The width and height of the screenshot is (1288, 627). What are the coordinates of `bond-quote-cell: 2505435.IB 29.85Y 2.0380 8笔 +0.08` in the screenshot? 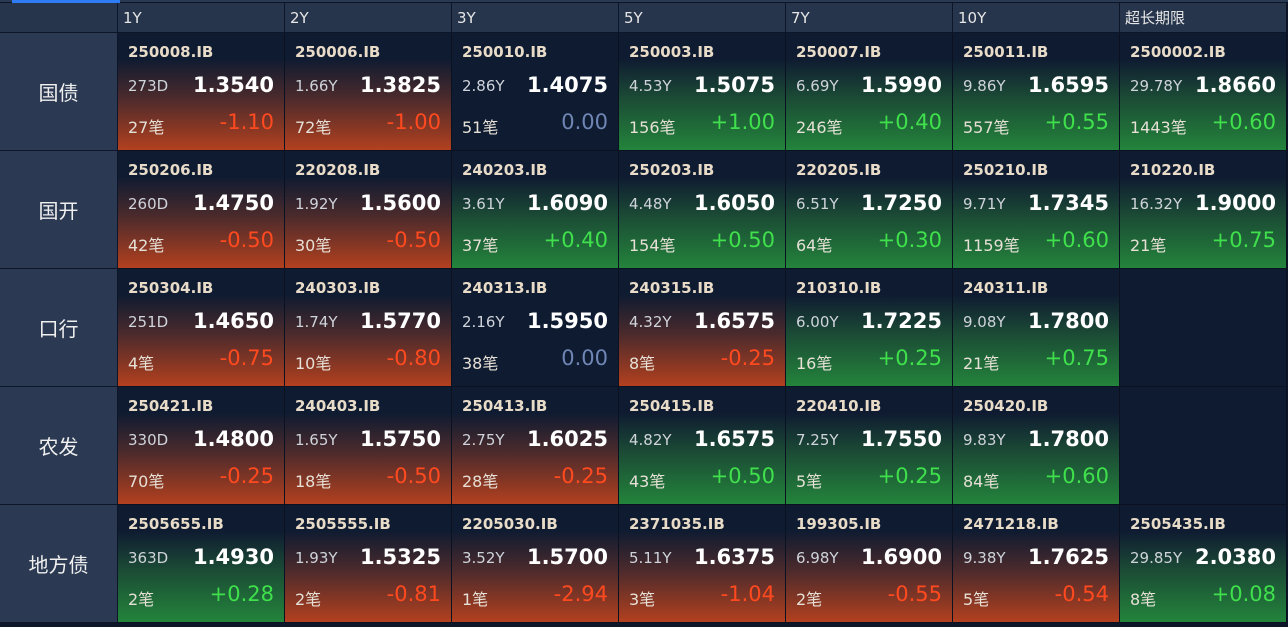 It's located at (1203, 564).